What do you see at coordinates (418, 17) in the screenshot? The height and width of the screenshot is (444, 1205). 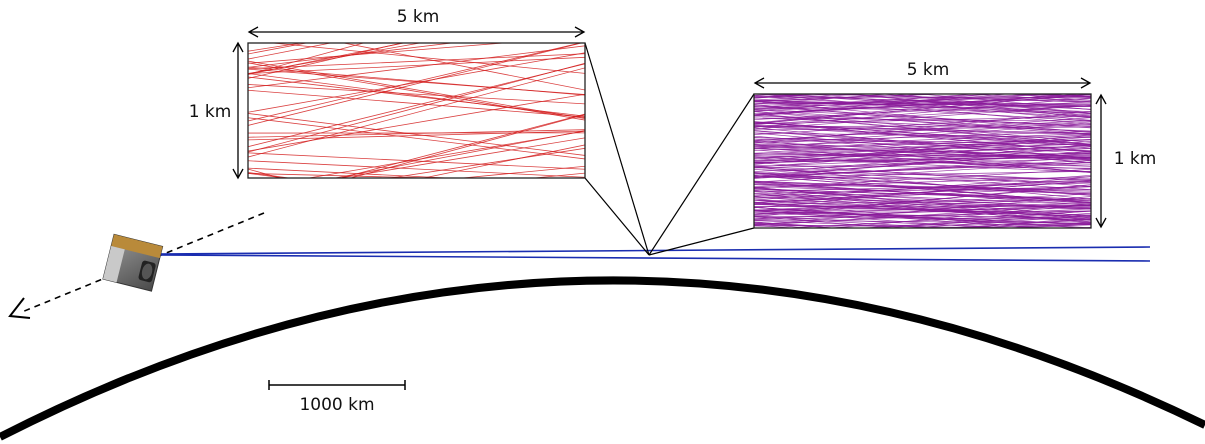 I see `left-width-label: 5 km` at bounding box center [418, 17].